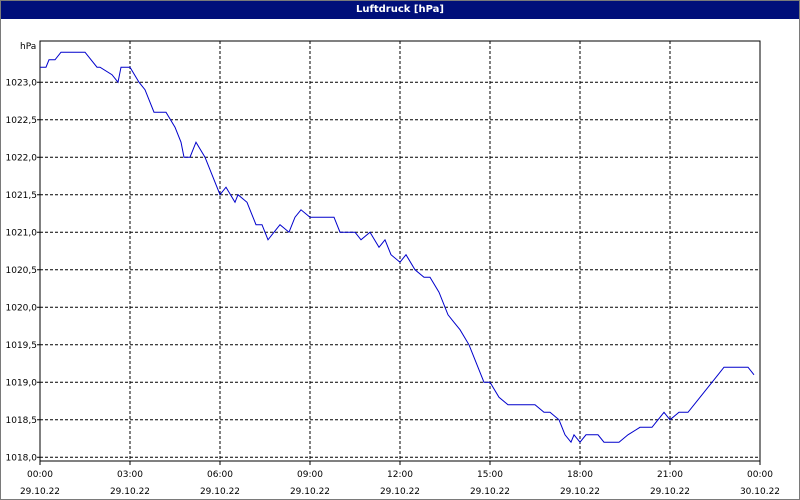 Image resolution: width=800 pixels, height=500 pixels. I want to click on y-tick-label: 1022,0, so click(22, 158).